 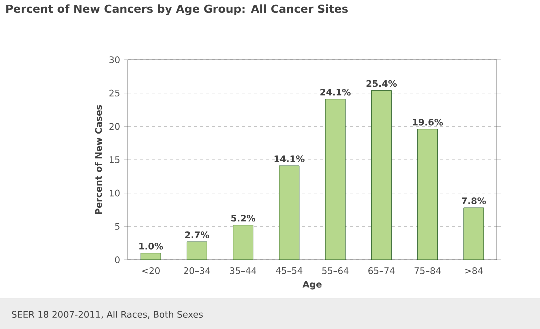 What do you see at coordinates (115, 160) in the screenshot?
I see `y-tick-label: 15` at bounding box center [115, 160].